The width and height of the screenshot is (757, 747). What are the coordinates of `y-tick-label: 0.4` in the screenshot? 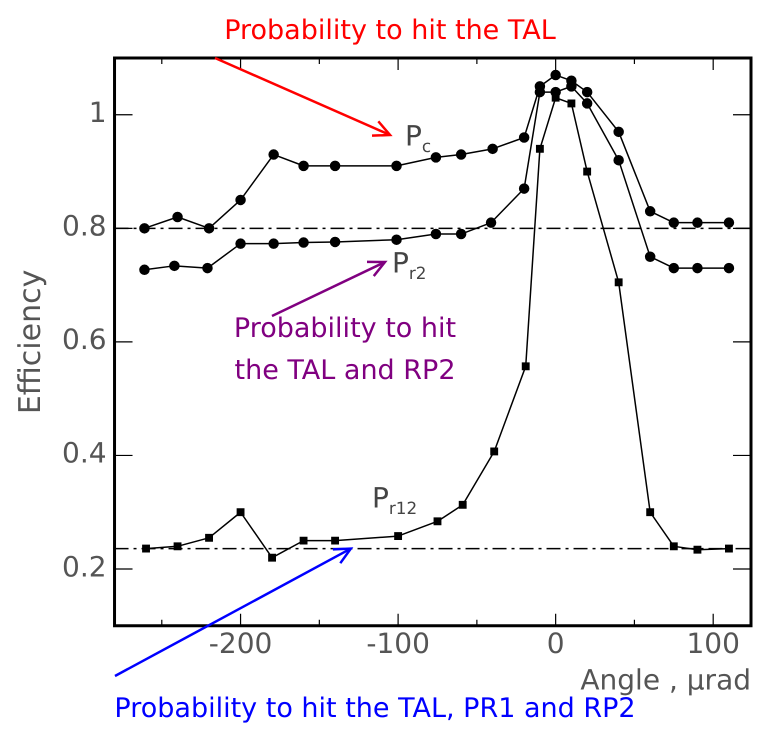 It's located at (84, 453).